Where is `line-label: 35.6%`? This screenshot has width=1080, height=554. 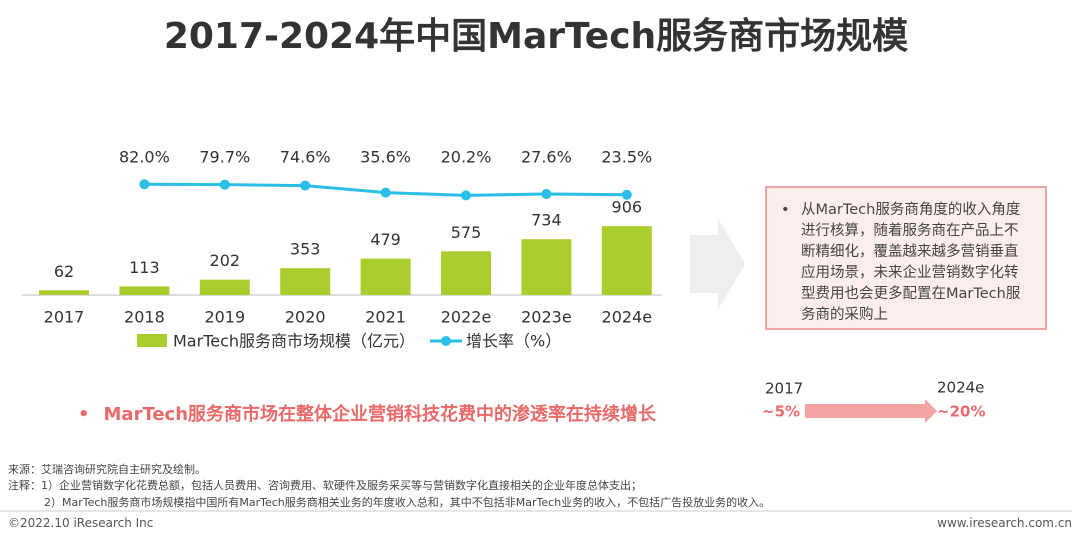 line-label: 35.6% is located at coordinates (385, 157).